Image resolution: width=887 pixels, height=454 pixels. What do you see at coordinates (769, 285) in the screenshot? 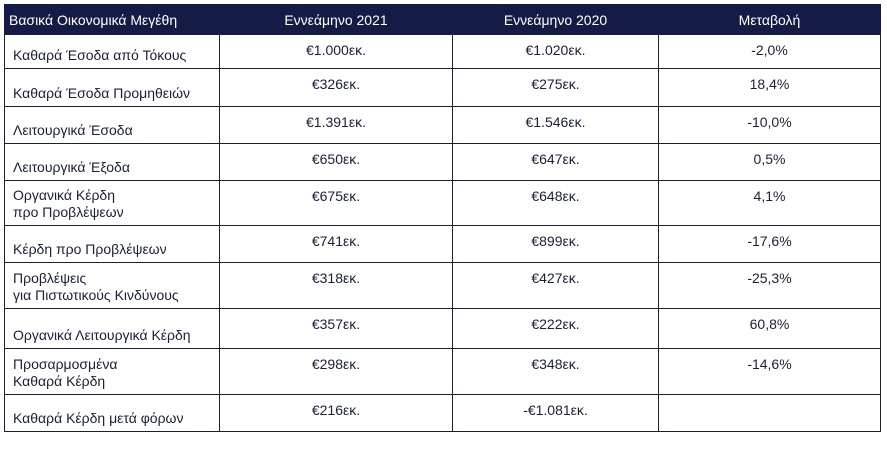
I see `value-change: -25,3%` at bounding box center [769, 285].